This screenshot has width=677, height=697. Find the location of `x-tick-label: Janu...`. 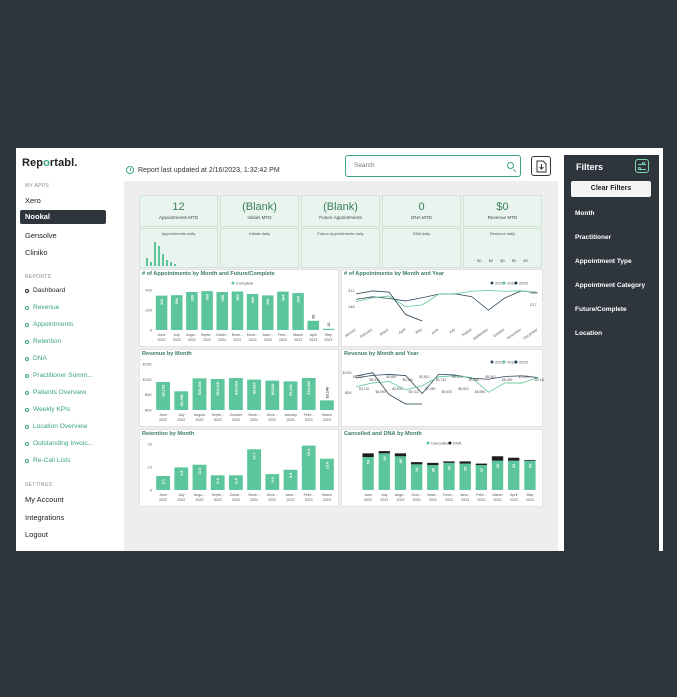

x-tick-label: Janu... is located at coordinates (290, 495).